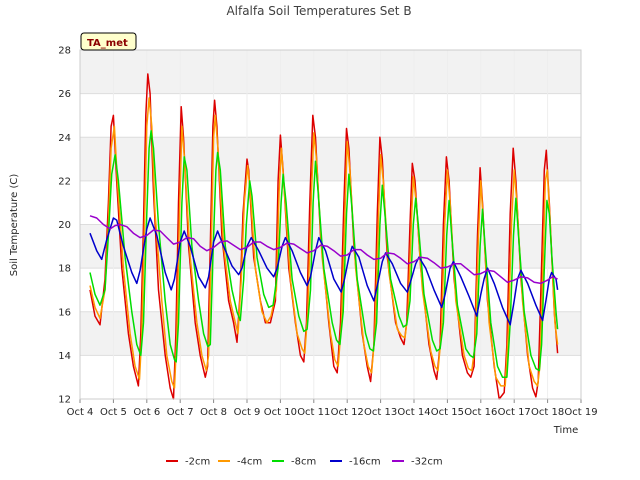 This screenshot has width=640, height=480. I want to click on legend-label: -2cm, so click(197, 462).